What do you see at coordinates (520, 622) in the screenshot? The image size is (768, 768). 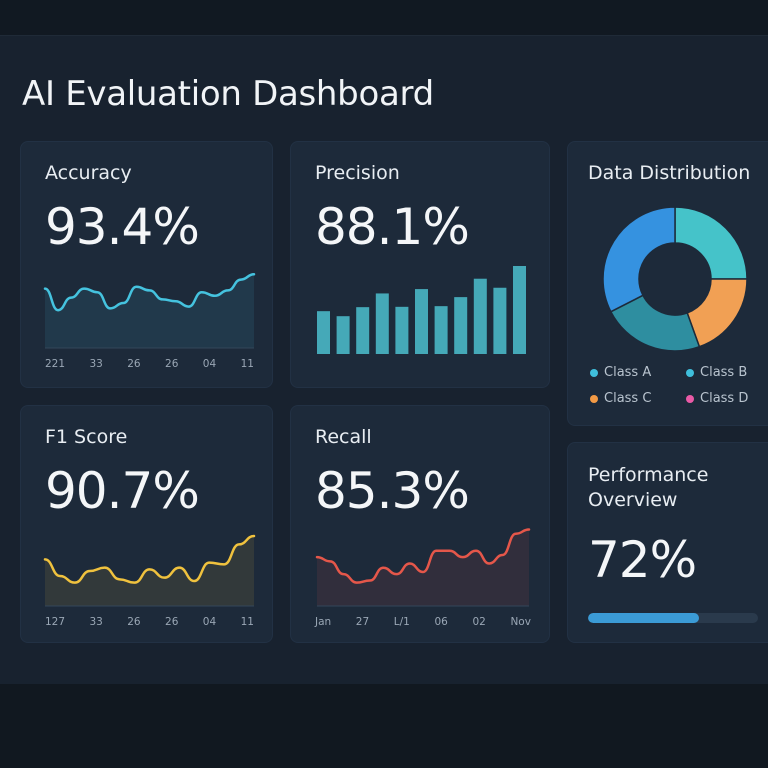 I see `tick-label: Nov` at bounding box center [520, 622].